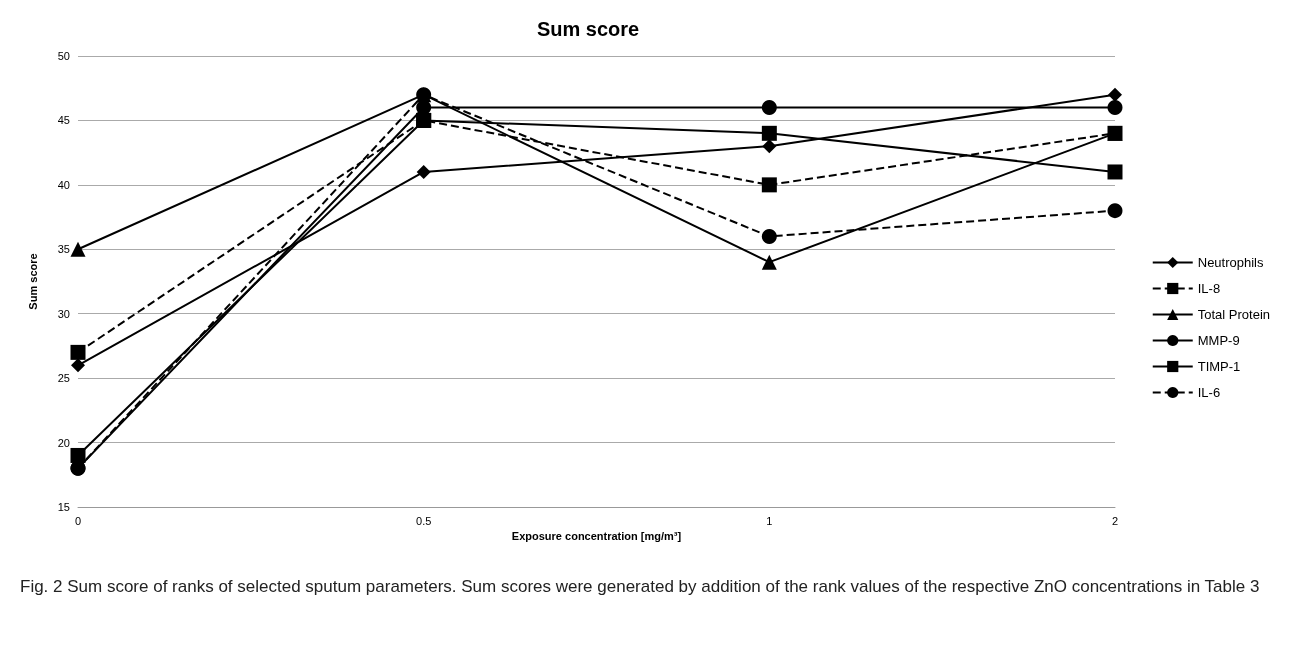 The image size is (1293, 655). What do you see at coordinates (63, 507) in the screenshot?
I see `y-tick-label: 15` at bounding box center [63, 507].